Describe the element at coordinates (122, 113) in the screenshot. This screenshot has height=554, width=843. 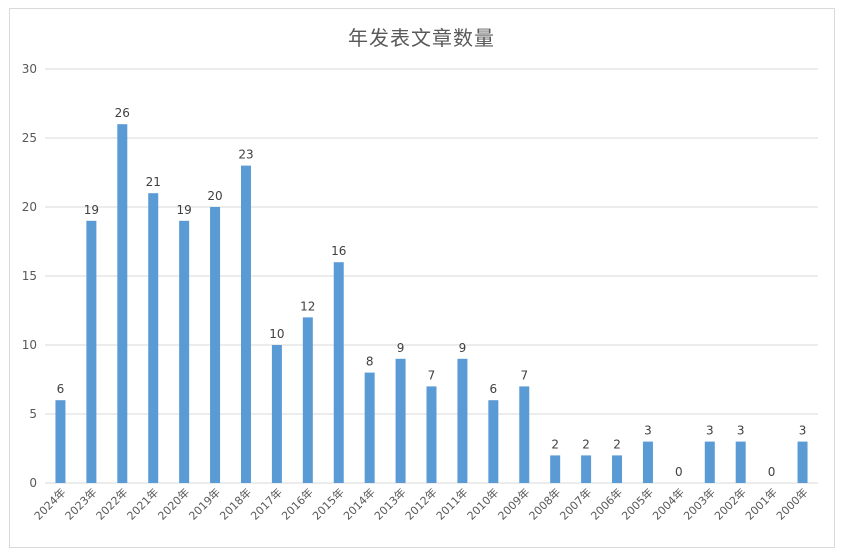
I see `data-label: 26` at that location.